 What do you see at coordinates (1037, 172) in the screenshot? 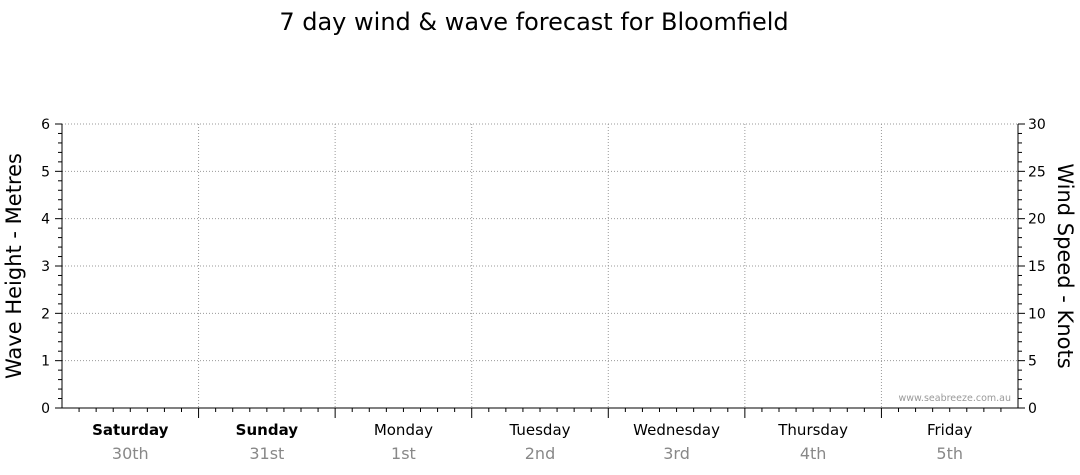
I see `right-tick-label: 25` at bounding box center [1037, 172].